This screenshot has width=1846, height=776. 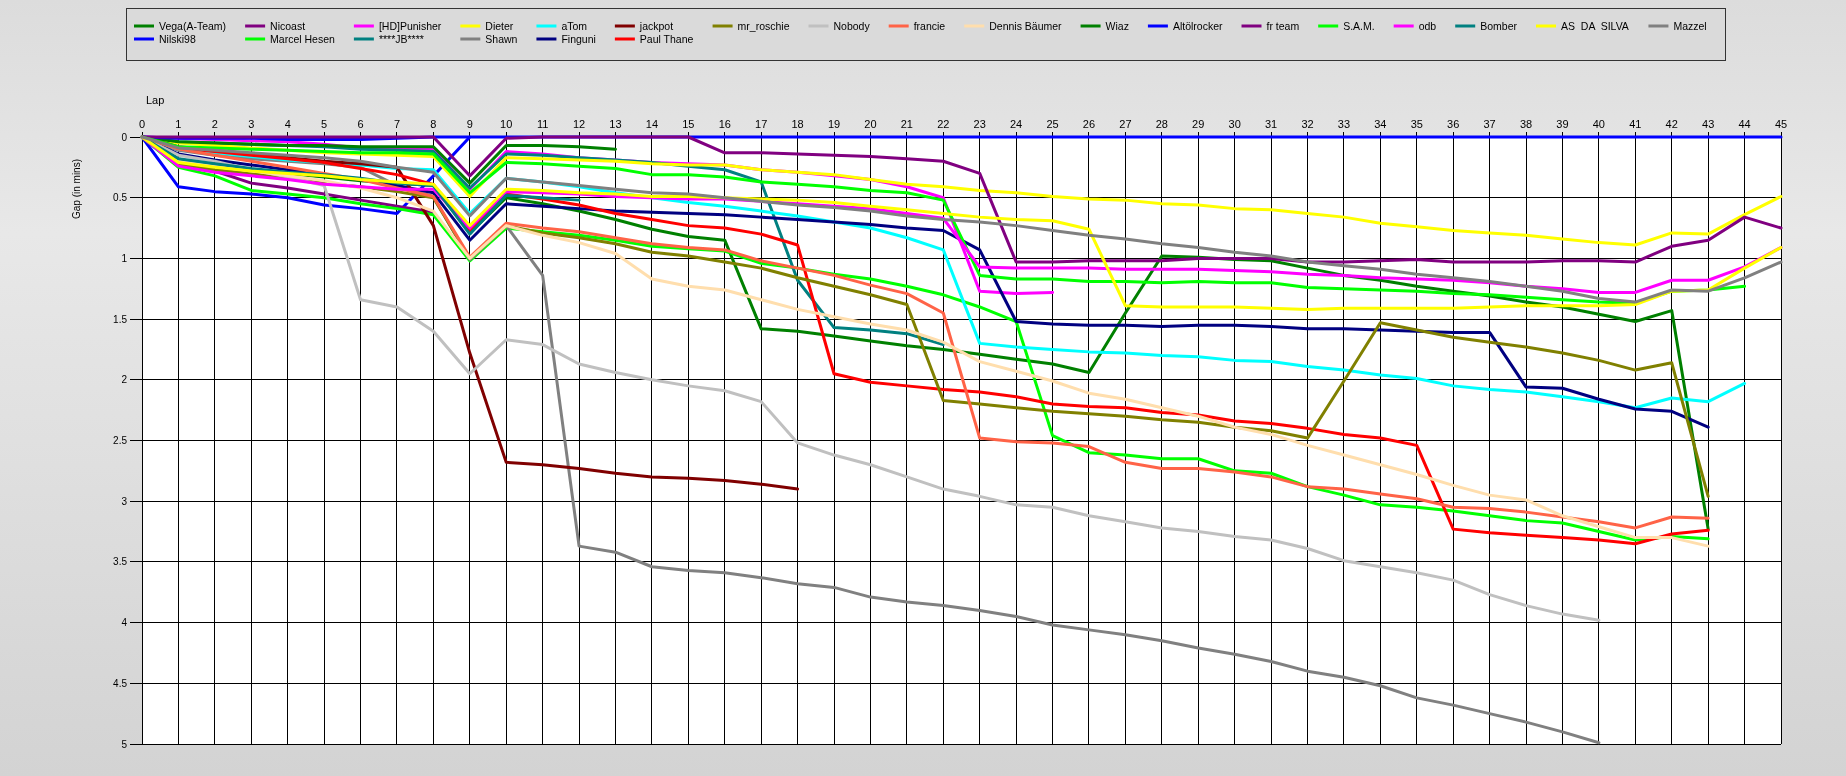 What do you see at coordinates (615, 124) in the screenshot?
I see `x-tick-label: 13` at bounding box center [615, 124].